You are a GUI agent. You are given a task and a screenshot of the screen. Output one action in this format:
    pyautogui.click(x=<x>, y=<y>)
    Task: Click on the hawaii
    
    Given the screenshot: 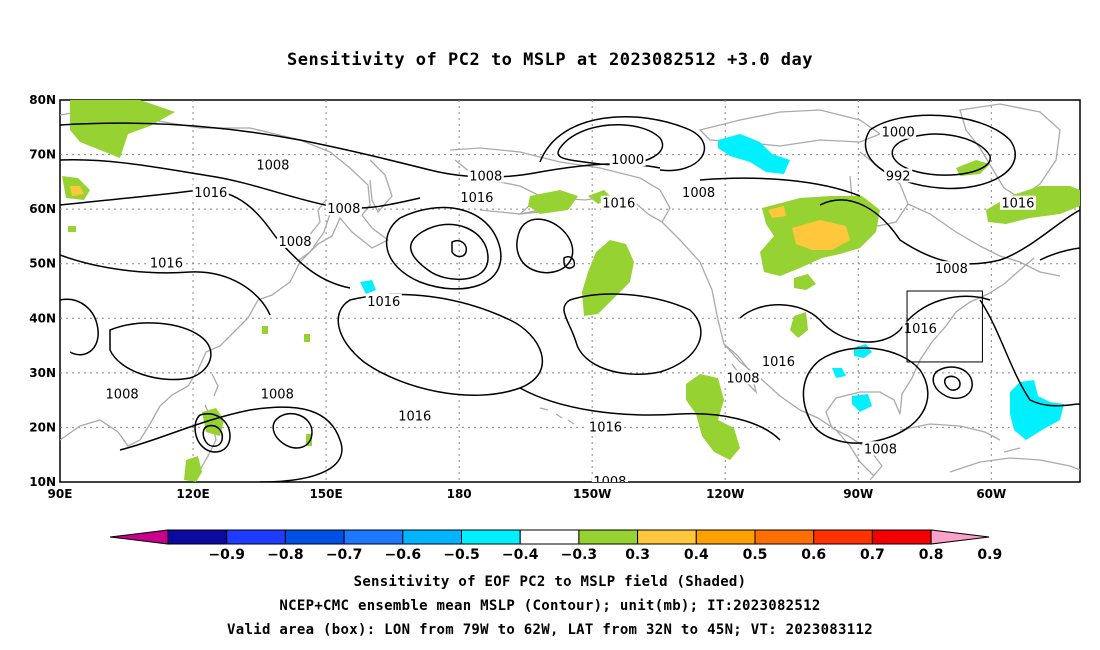 What is the action you would take?
    pyautogui.click(x=557, y=416)
    